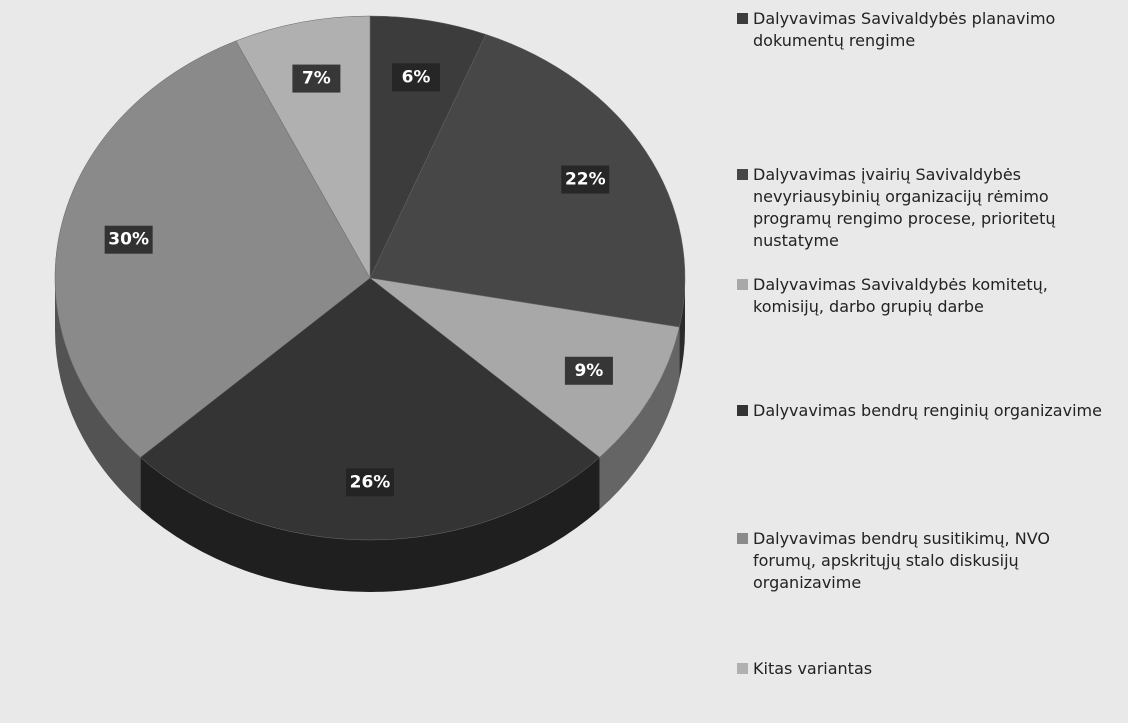 This screenshot has height=723, width=1128. I want to click on data-label: 7%, so click(316, 79).